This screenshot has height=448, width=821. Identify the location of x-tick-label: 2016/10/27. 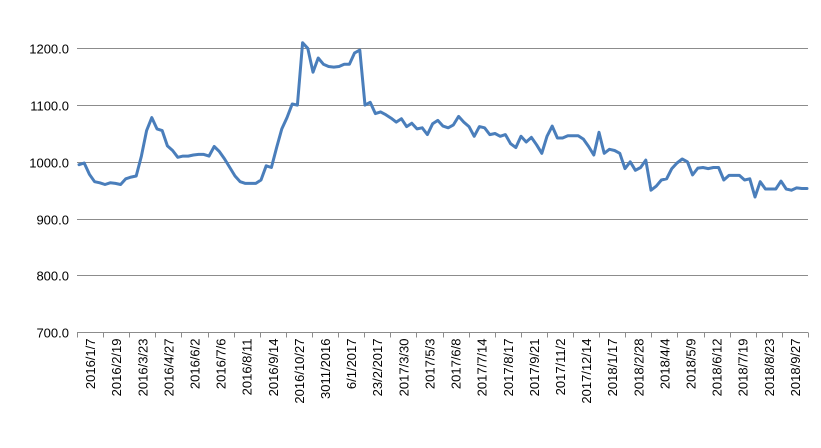
(299, 371).